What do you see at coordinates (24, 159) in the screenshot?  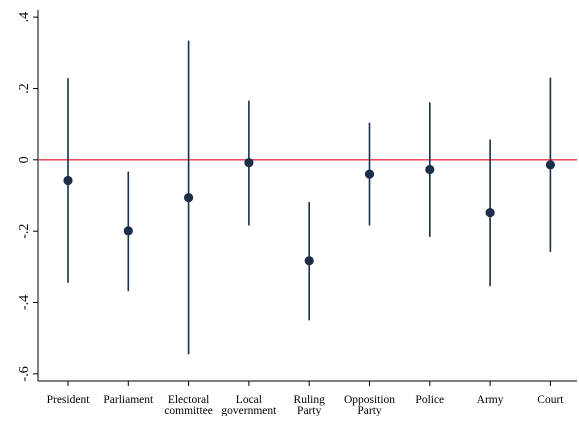 I see `y-tick-label: 0` at bounding box center [24, 159].